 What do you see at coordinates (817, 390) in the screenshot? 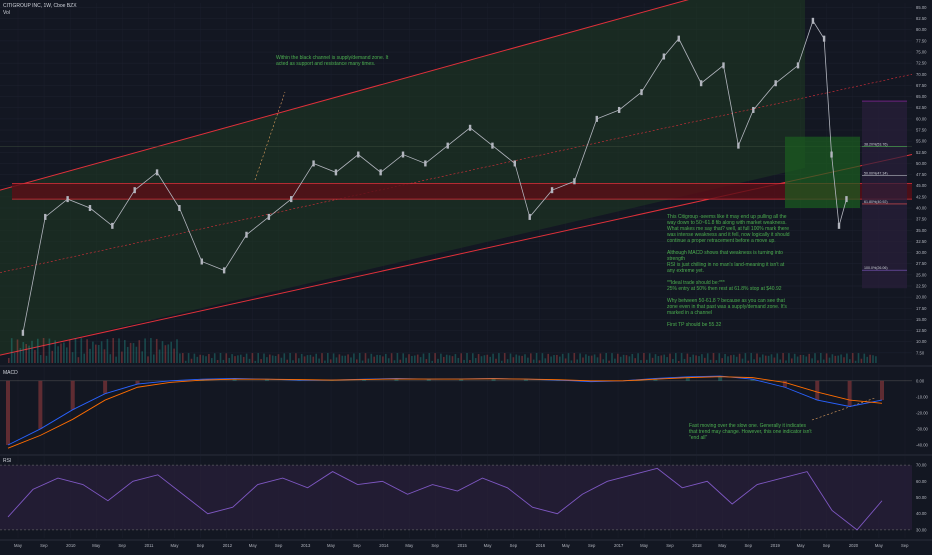
I see `macd-histogram-bar` at bounding box center [817, 390].